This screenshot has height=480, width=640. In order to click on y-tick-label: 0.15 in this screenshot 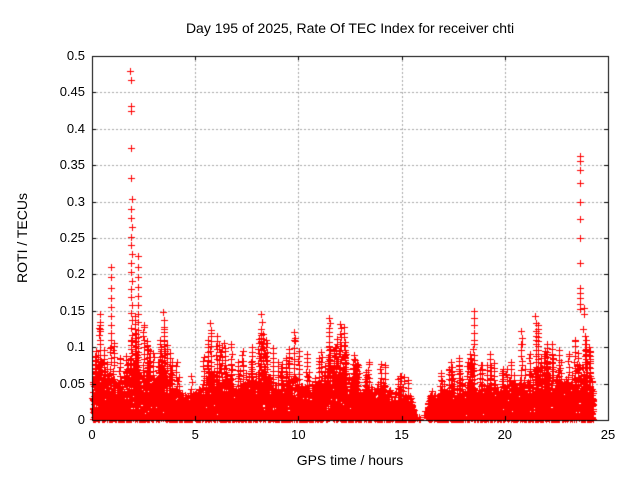, I will do `click(72, 310)`.